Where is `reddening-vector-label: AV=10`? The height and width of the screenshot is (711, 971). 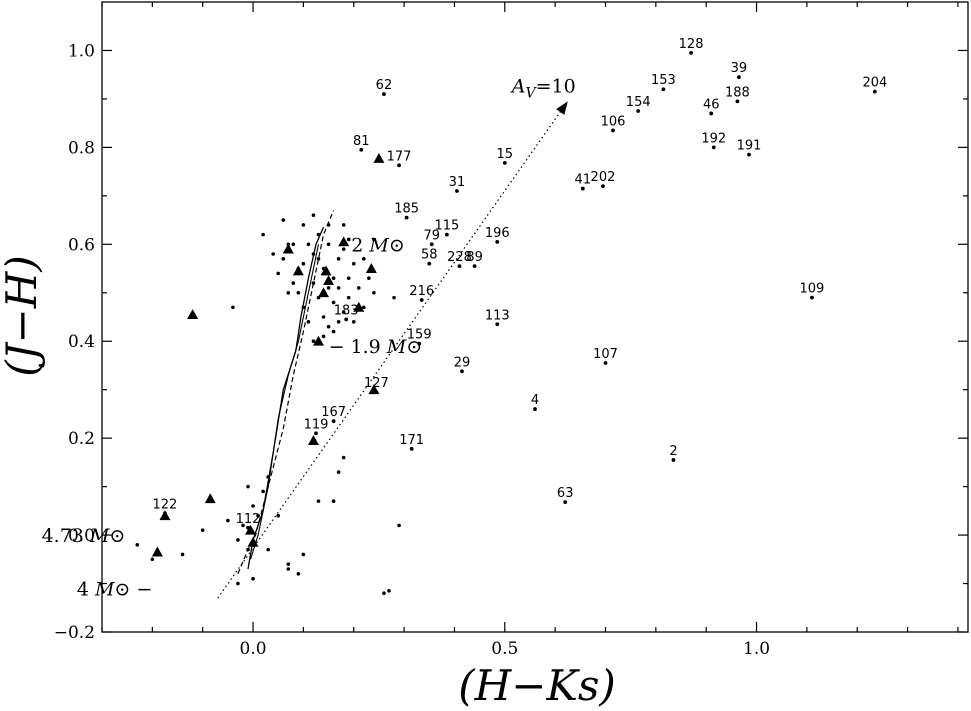
reddening-vector-label: AV=10 is located at coordinates (543, 88).